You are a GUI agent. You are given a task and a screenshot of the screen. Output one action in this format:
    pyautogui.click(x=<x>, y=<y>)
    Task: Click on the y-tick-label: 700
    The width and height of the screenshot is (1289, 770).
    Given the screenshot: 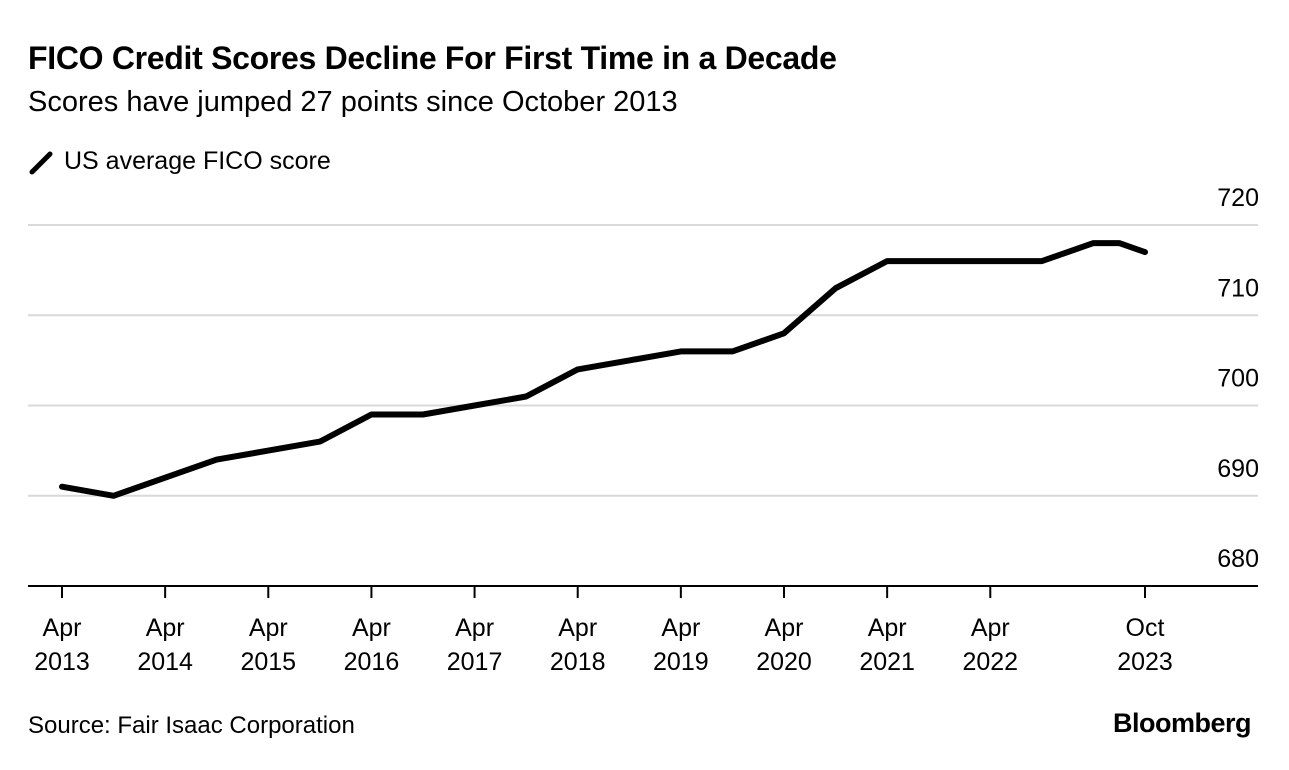 What is the action you would take?
    pyautogui.click(x=1238, y=379)
    